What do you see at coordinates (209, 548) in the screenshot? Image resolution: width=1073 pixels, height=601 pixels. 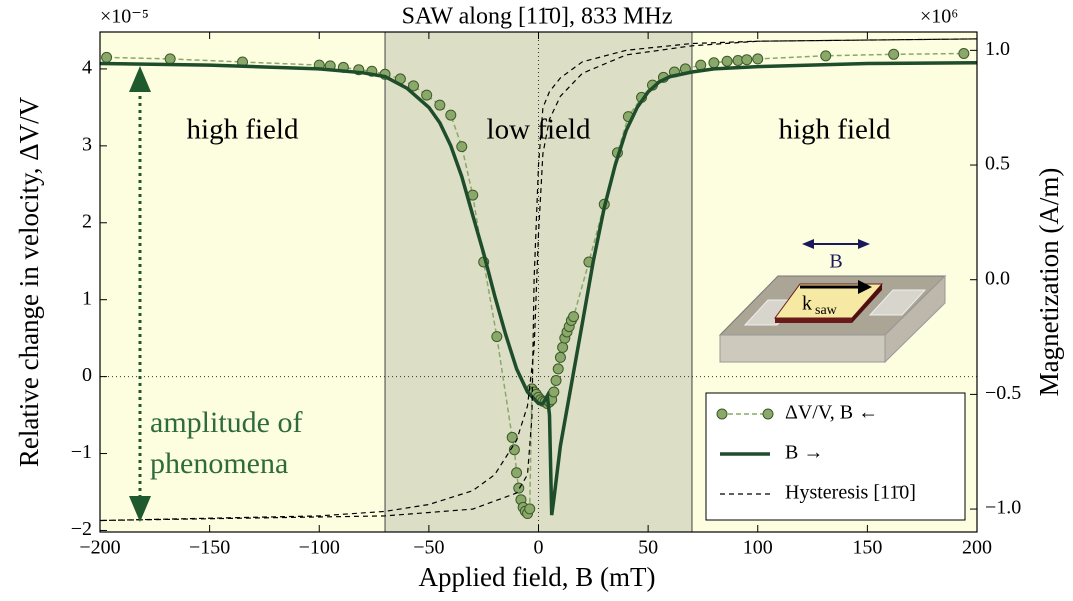 I see `x-tick-label: −150` at bounding box center [209, 548].